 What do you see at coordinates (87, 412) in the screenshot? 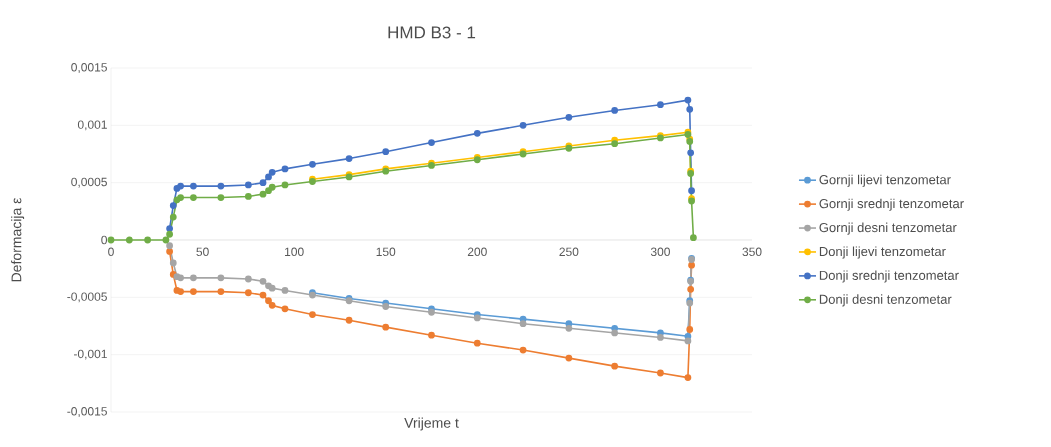
I see `y-tick-label: -0,0015` at bounding box center [87, 412].